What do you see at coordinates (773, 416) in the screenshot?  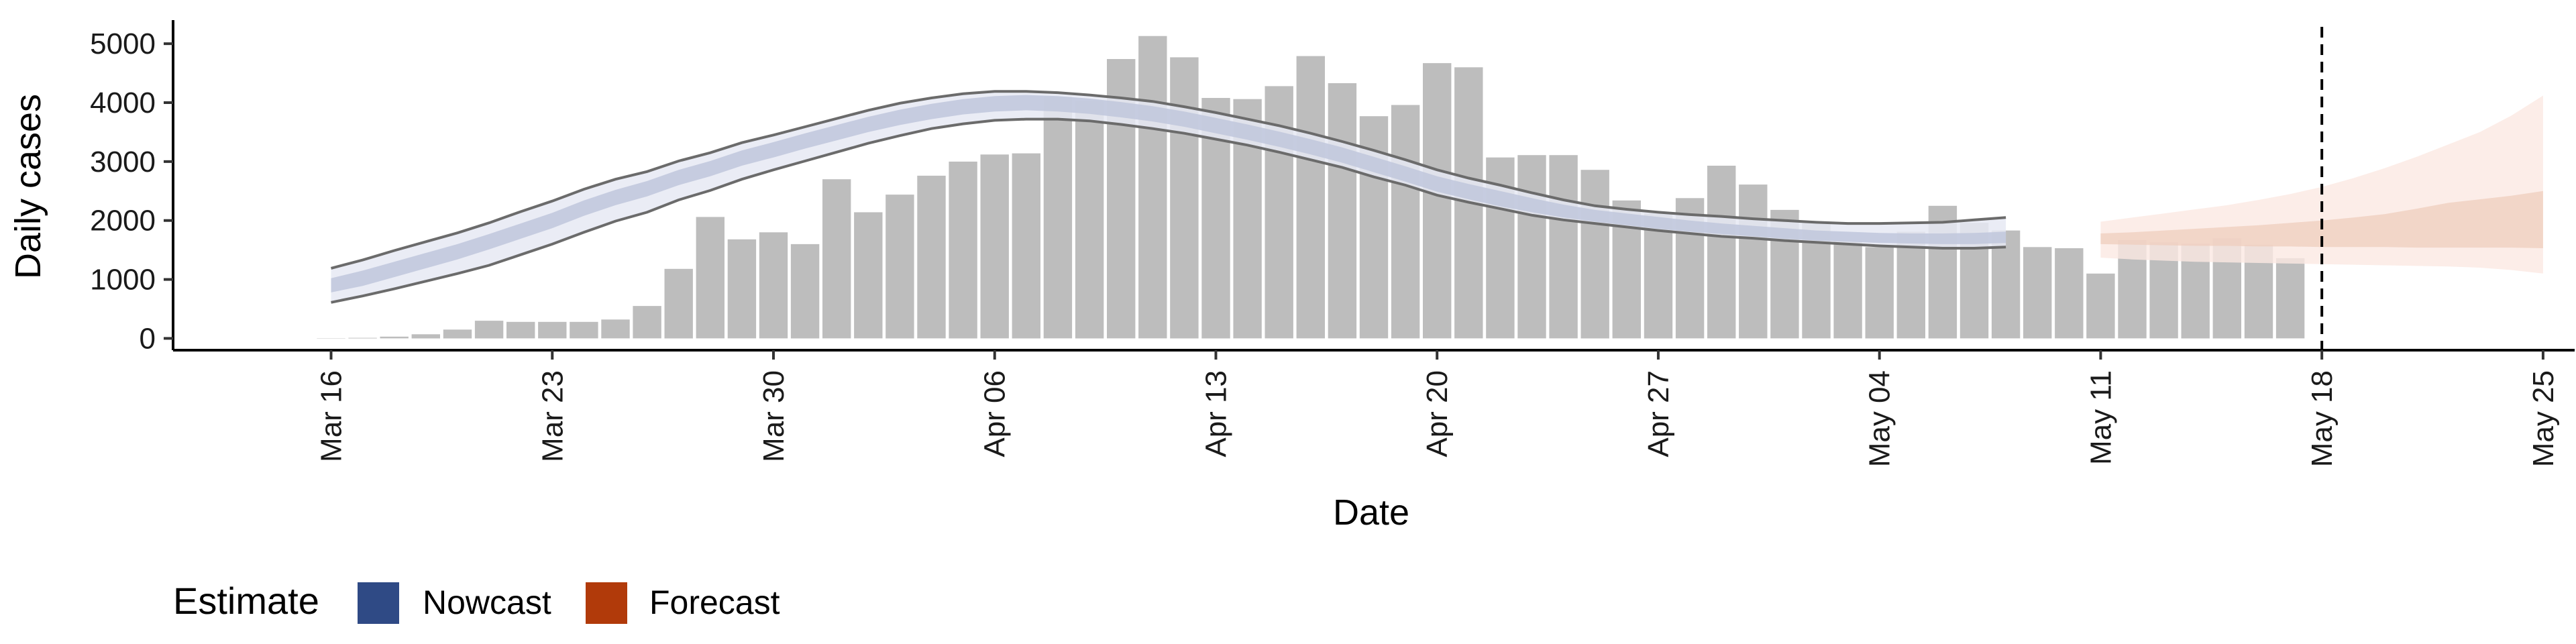 I see `x-tick-label: Mar 30` at bounding box center [773, 416].